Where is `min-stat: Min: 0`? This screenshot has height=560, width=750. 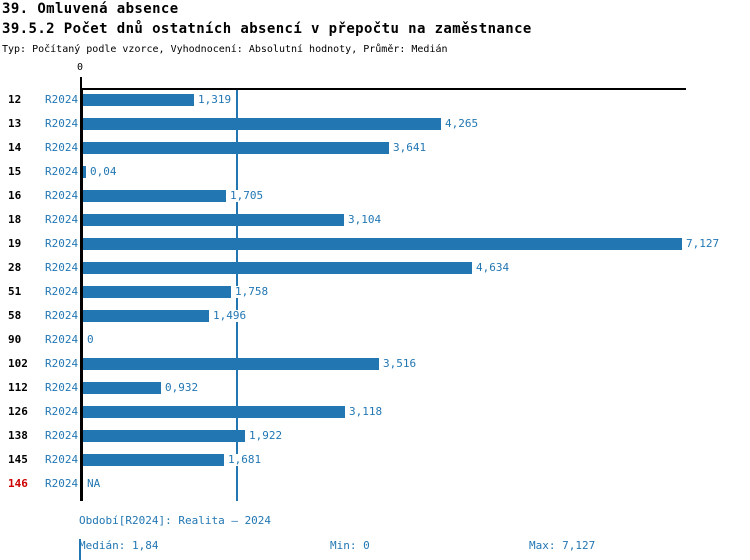 min-stat: Min: 0 is located at coordinates (350, 545).